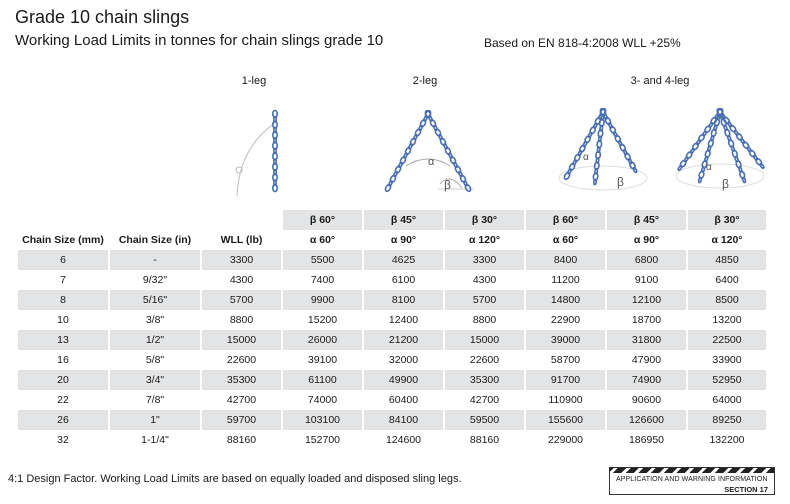  Describe the element at coordinates (322, 340) in the screenshot. I see `table-cell: 26000` at that location.